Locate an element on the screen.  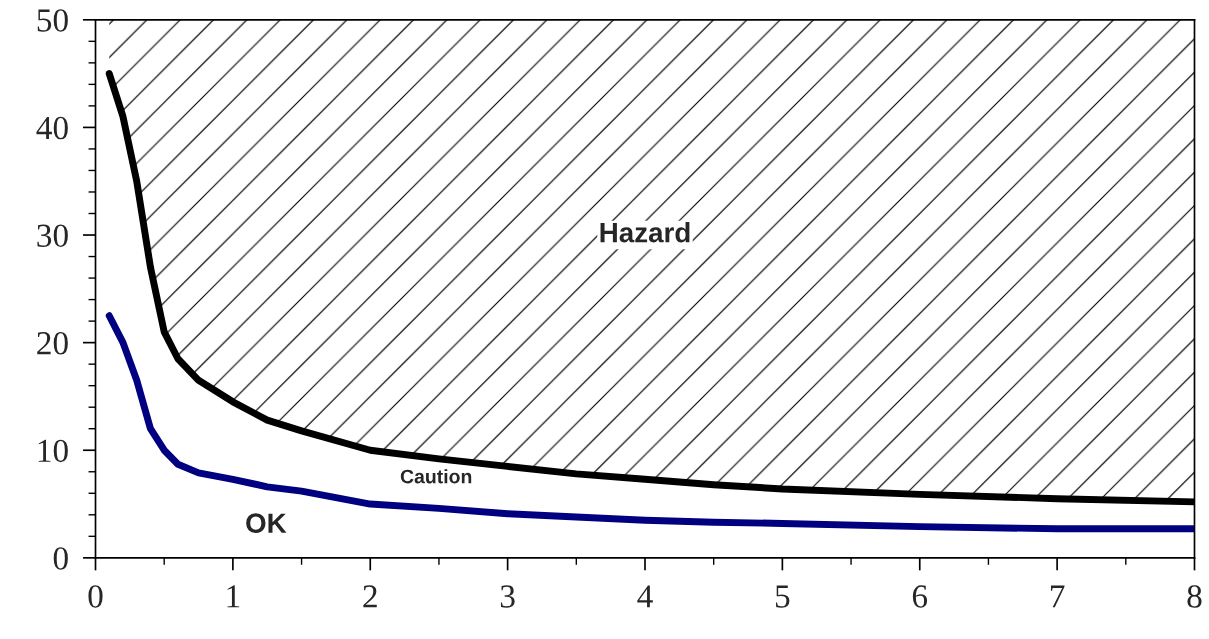
y-tick-label: 50 is located at coordinates (52, 20).